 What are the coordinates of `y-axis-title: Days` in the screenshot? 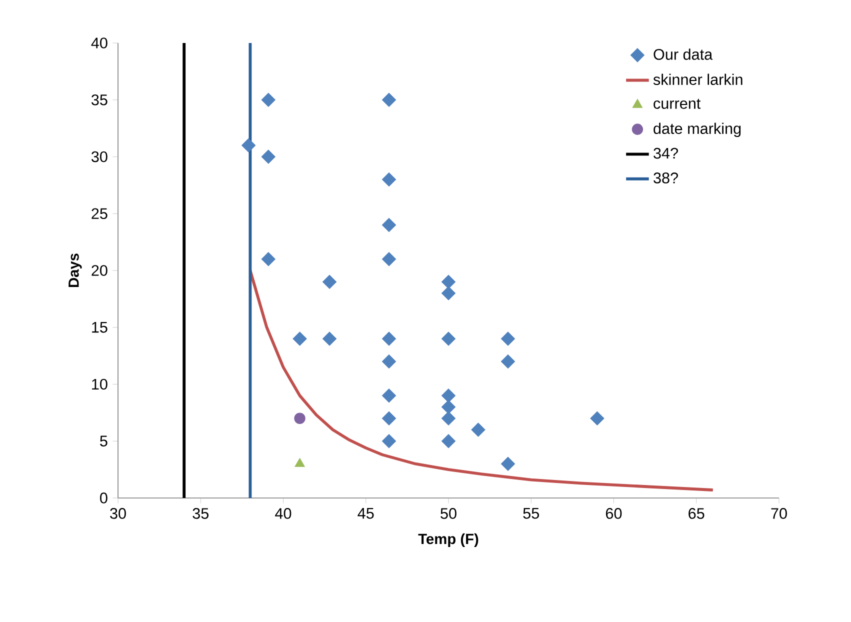 It's located at (75, 271).